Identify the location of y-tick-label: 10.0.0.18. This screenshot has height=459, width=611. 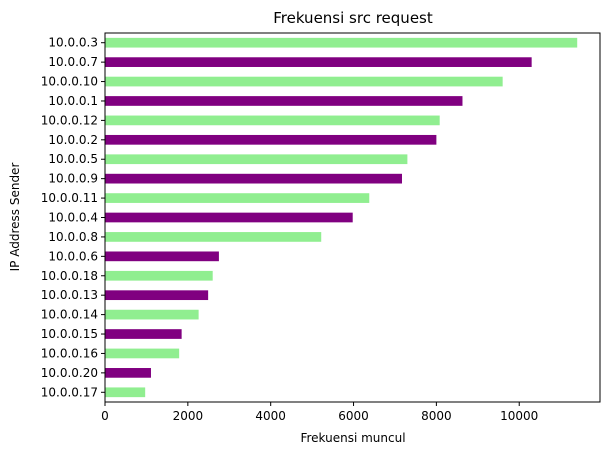
(69, 276).